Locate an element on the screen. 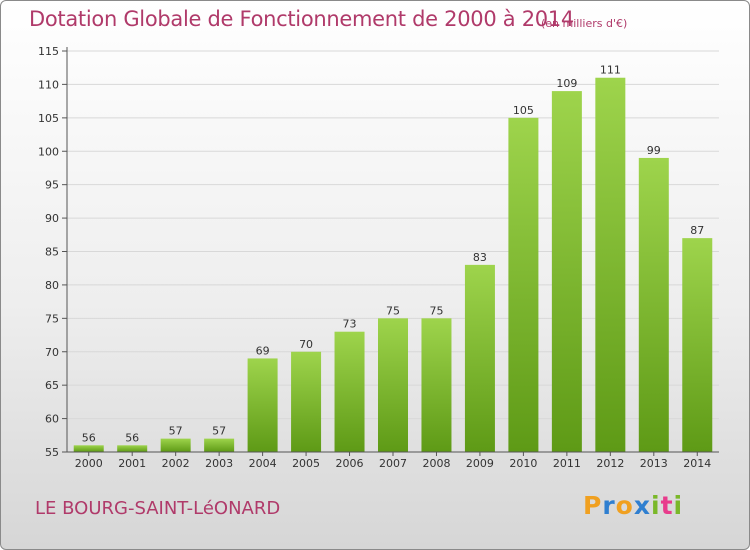  x-tick-label: 2014 is located at coordinates (697, 463).